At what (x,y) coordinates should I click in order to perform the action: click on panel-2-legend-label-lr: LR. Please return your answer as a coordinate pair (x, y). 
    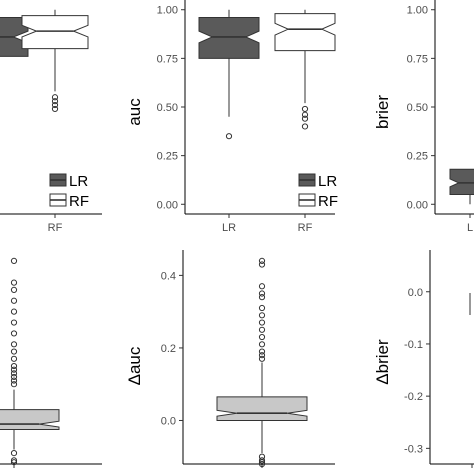
    Looking at the image, I should click on (327, 181).